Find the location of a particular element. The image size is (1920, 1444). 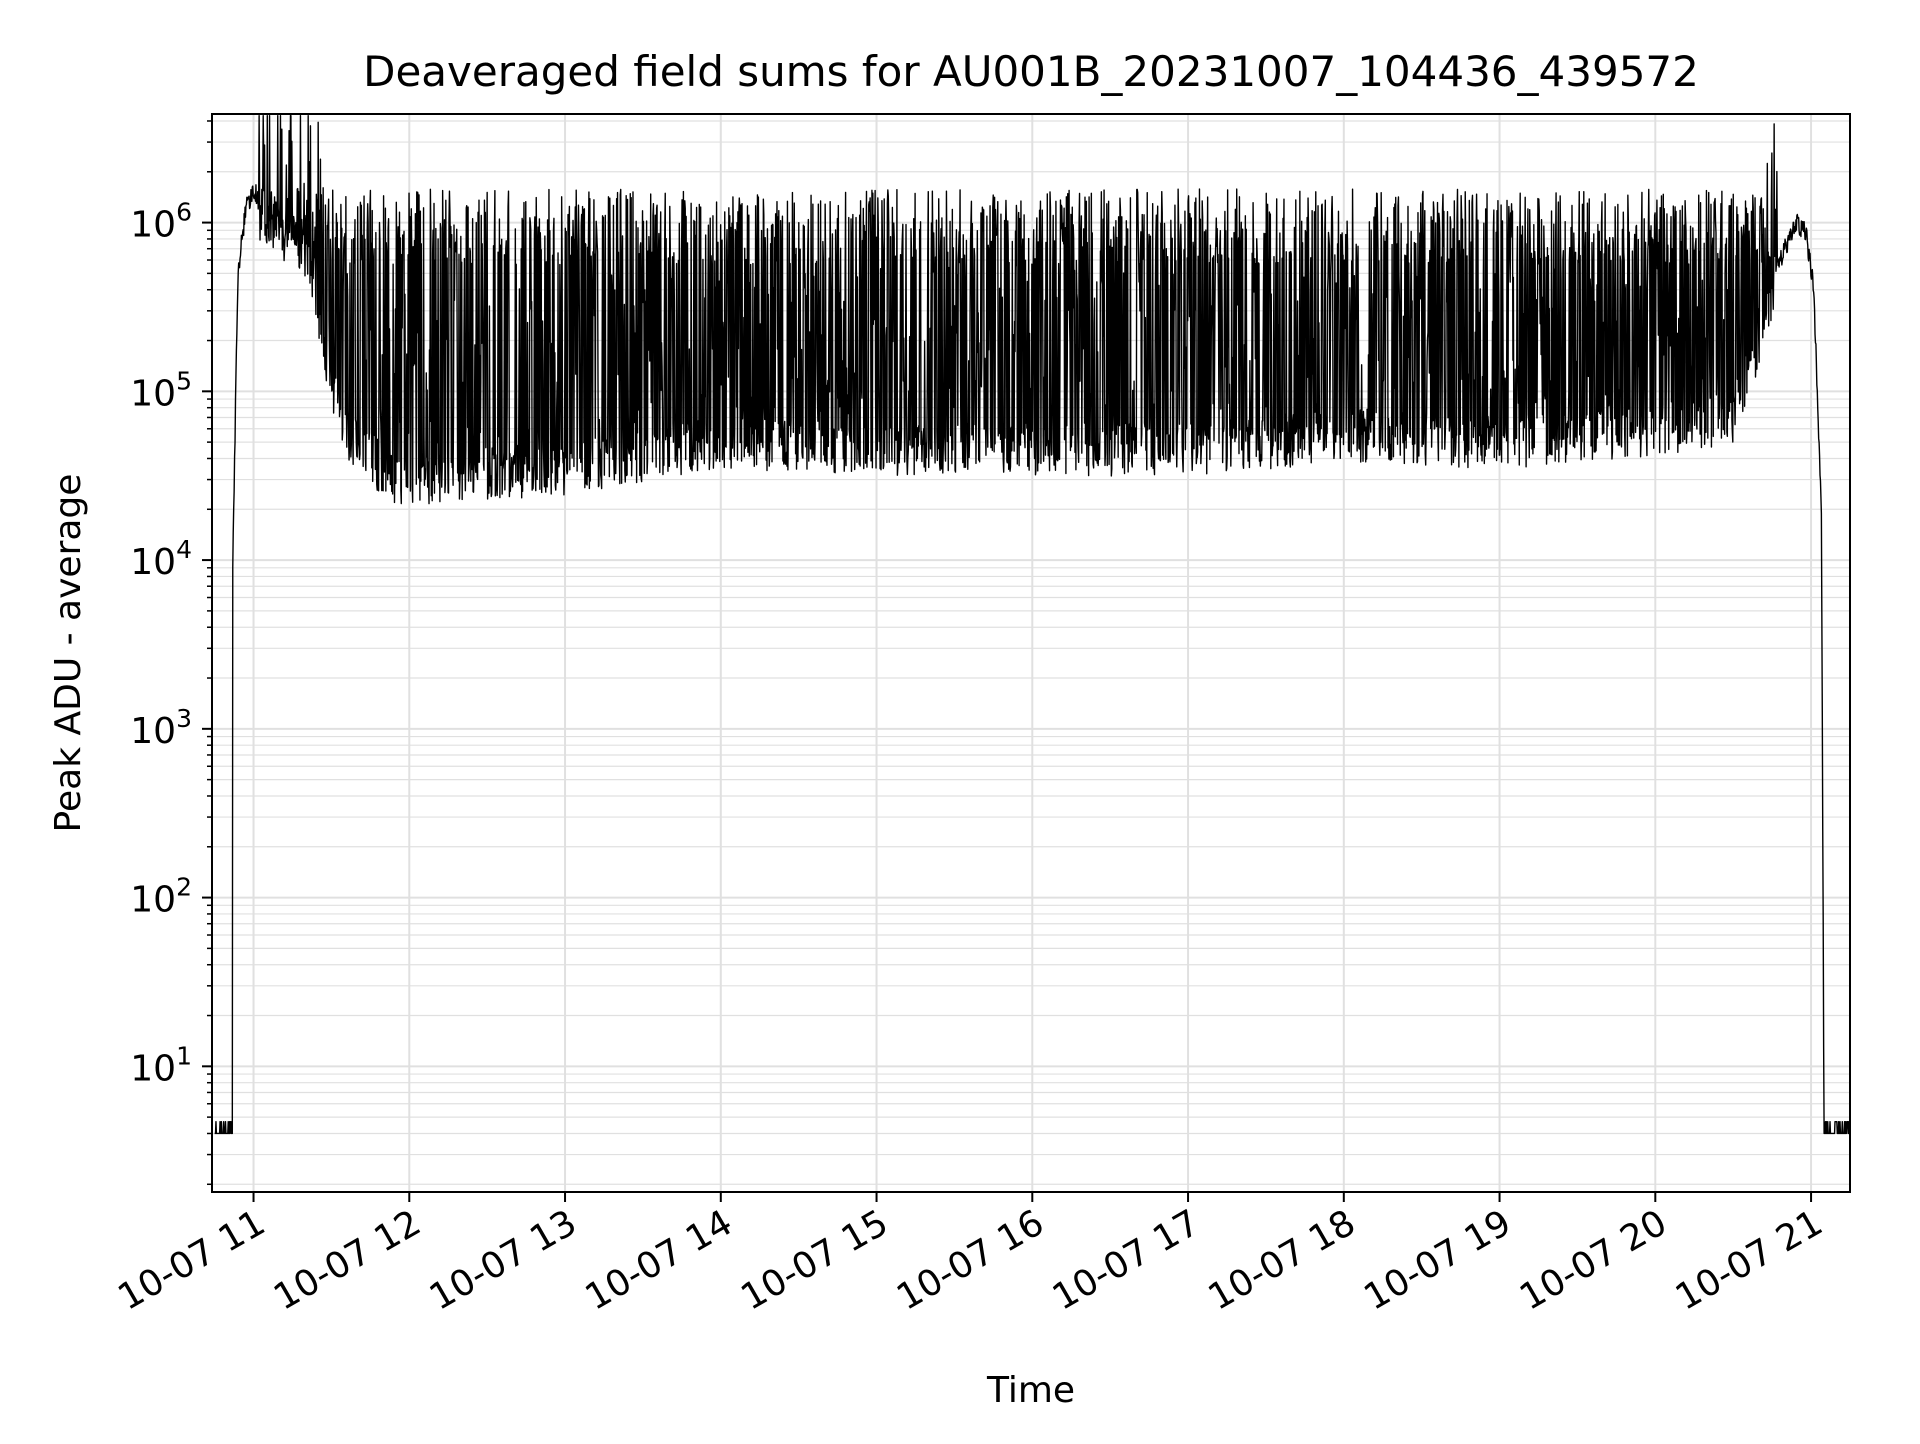

y-tick-label: 10¹ is located at coordinates (161, 1065).